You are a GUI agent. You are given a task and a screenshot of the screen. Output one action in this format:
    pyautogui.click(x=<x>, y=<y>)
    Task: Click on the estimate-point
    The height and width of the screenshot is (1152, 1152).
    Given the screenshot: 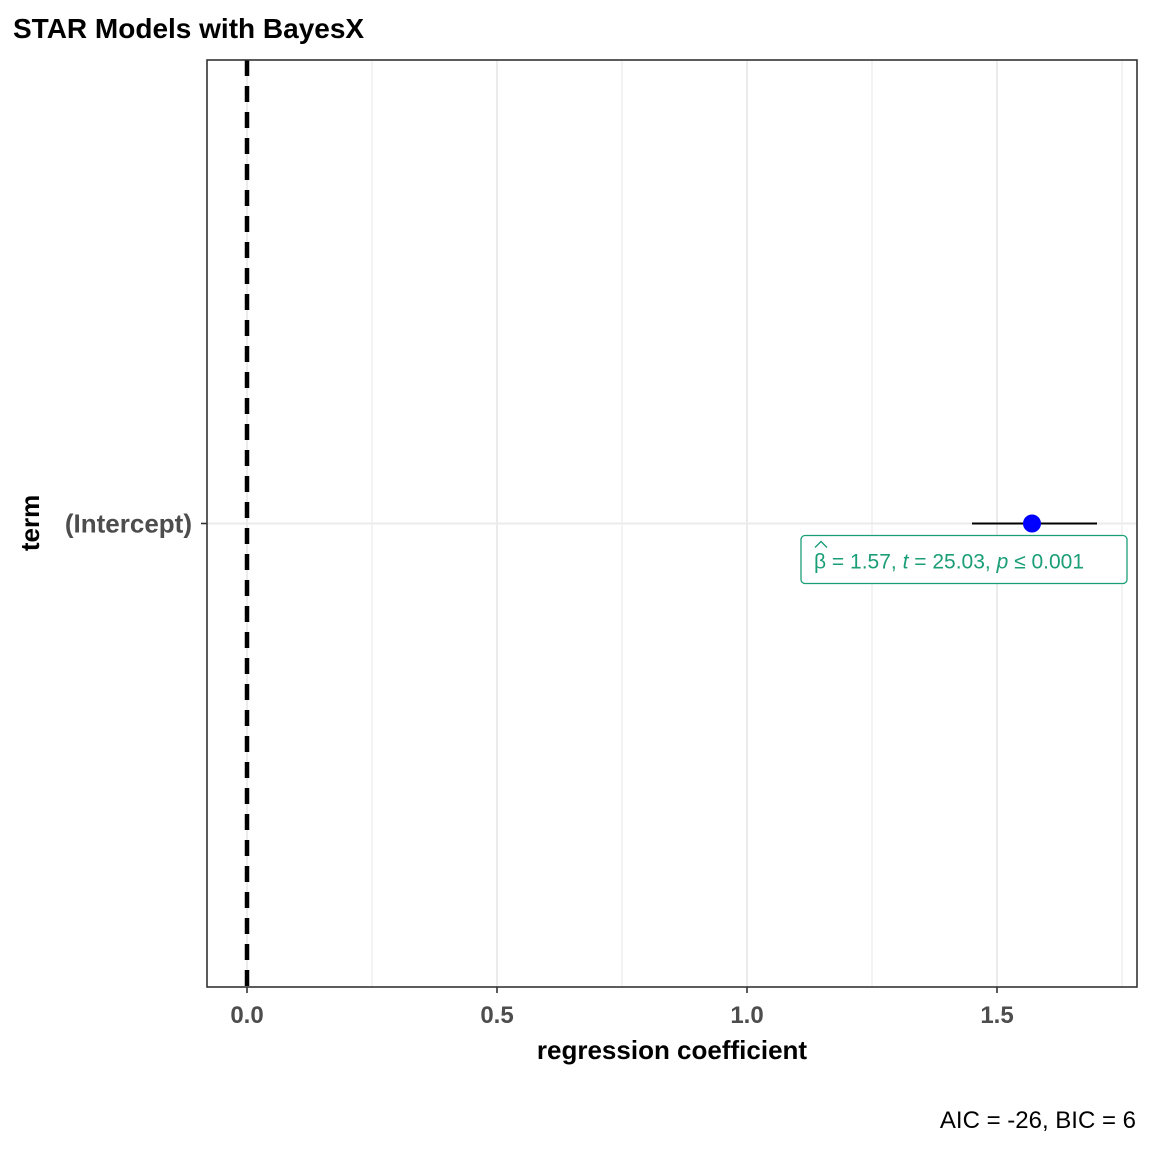 What is the action you would take?
    pyautogui.click(x=1032, y=523)
    